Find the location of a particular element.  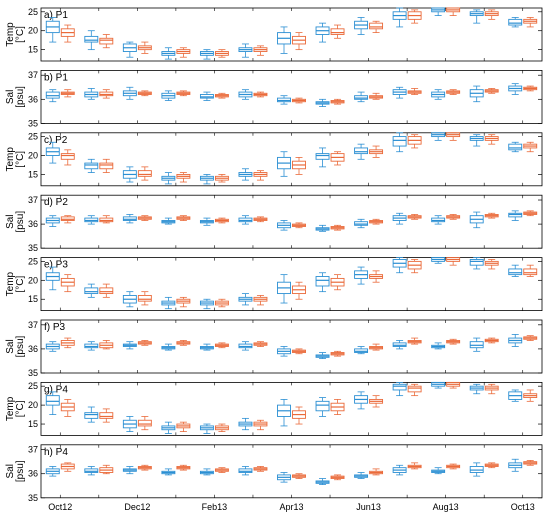

x-tick-label: Dec12 is located at coordinates (137, 507).